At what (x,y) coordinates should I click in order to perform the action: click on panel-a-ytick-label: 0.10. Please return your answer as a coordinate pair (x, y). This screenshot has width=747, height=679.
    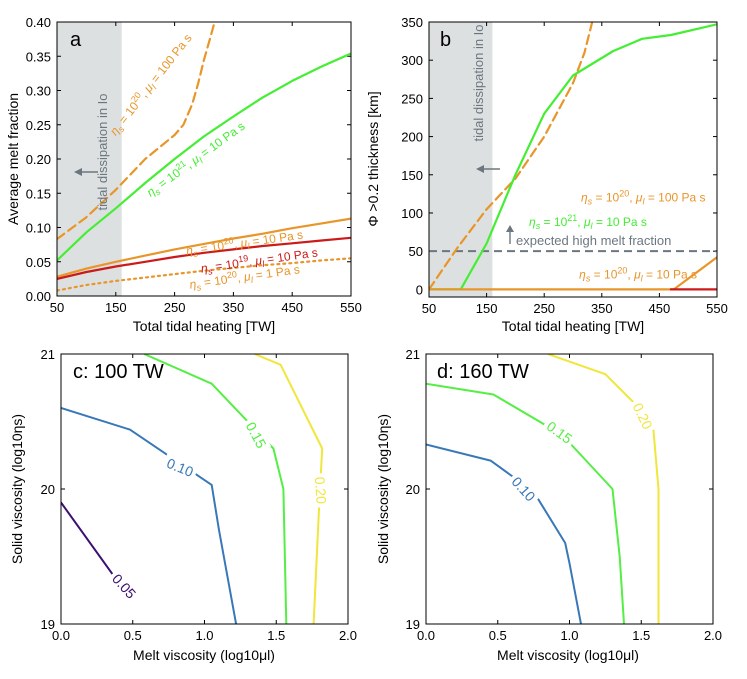
    Looking at the image, I should click on (38, 228).